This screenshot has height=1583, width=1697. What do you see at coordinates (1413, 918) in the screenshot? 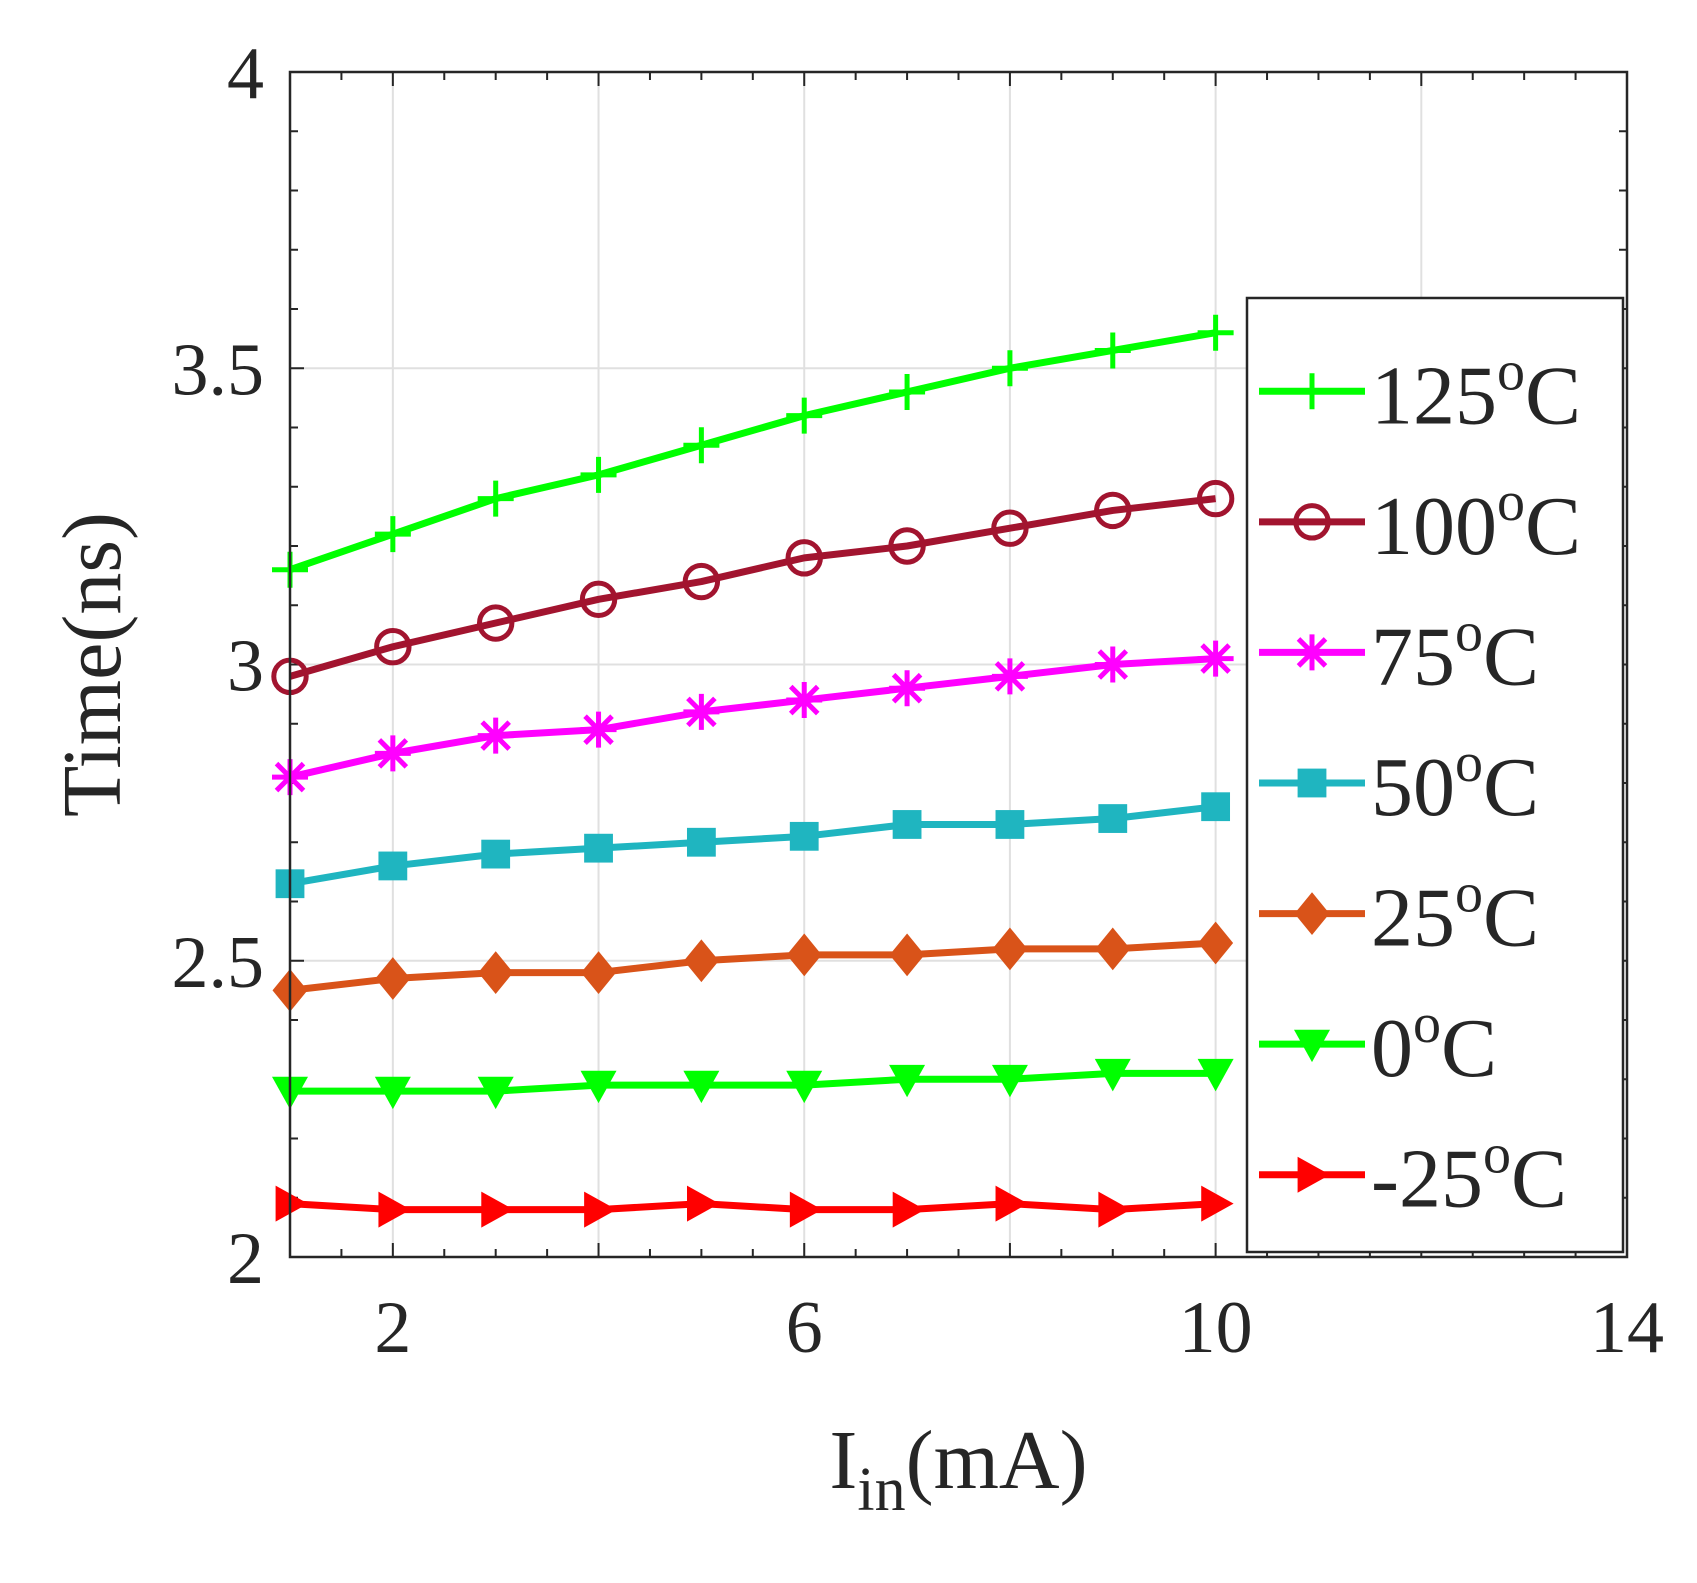
I see `legend-label-value: 25` at bounding box center [1413, 918].